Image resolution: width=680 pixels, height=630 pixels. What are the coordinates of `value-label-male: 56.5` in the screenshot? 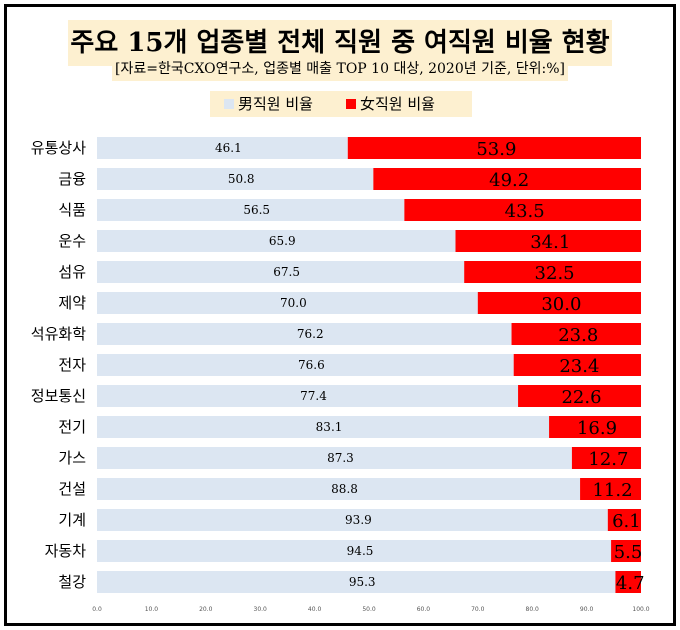 It's located at (256, 210).